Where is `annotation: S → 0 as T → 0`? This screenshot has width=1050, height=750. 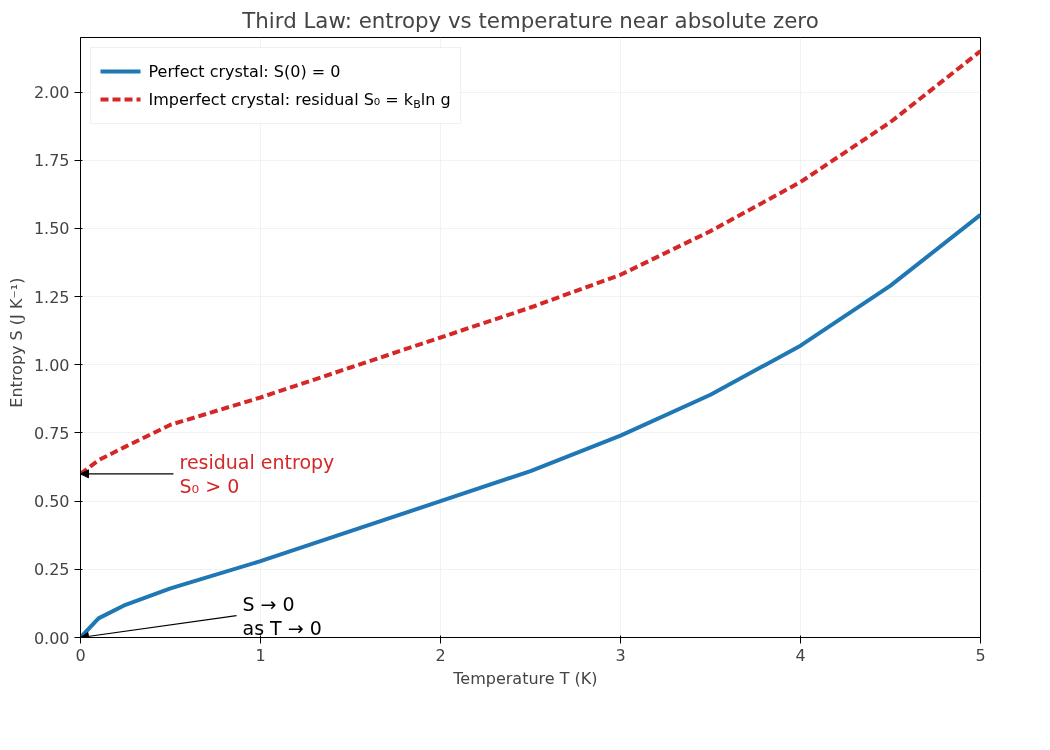
annotation: S → 0 as T → 0 is located at coordinates (282, 615).